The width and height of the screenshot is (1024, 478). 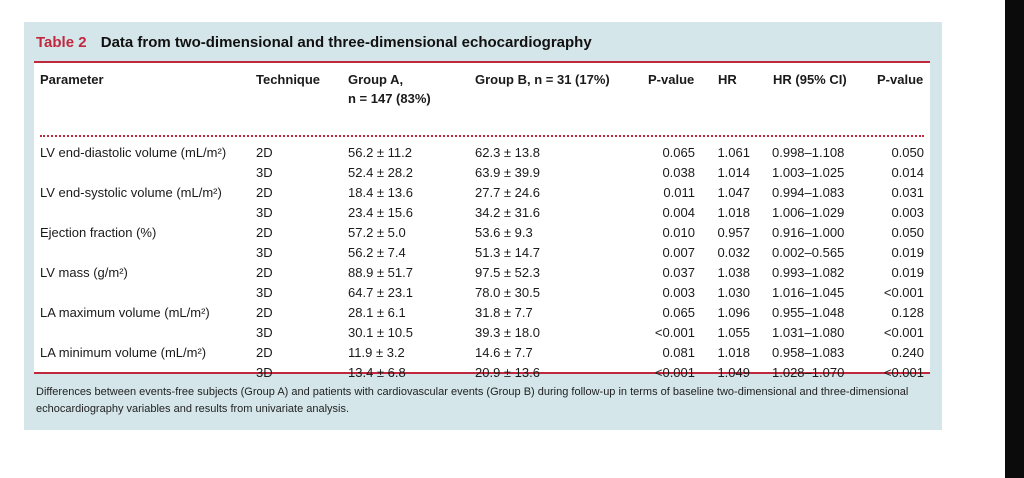 I want to click on viewer-edge-bar, so click(x=1014, y=239).